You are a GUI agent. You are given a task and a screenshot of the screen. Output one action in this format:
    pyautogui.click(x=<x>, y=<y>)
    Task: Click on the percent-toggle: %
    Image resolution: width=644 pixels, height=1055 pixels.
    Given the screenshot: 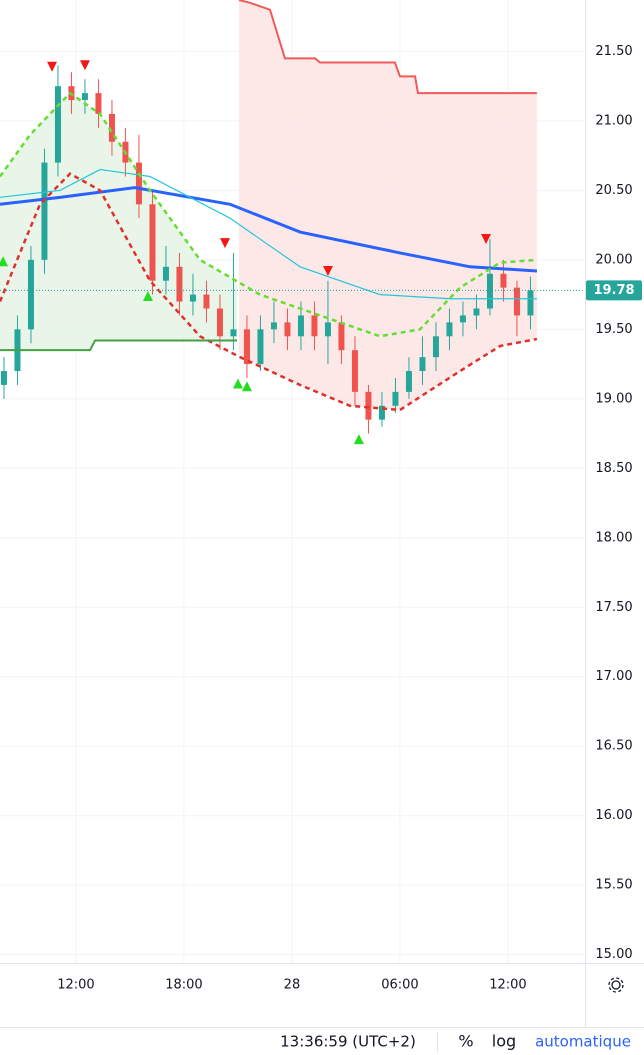 What is the action you would take?
    pyautogui.click(x=465, y=1041)
    